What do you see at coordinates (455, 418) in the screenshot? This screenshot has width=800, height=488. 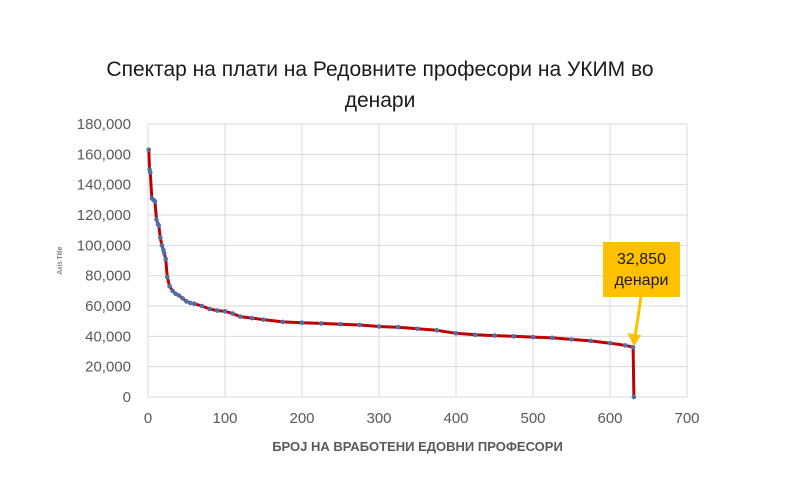 I see `x-tick-label: 400` at bounding box center [455, 418].